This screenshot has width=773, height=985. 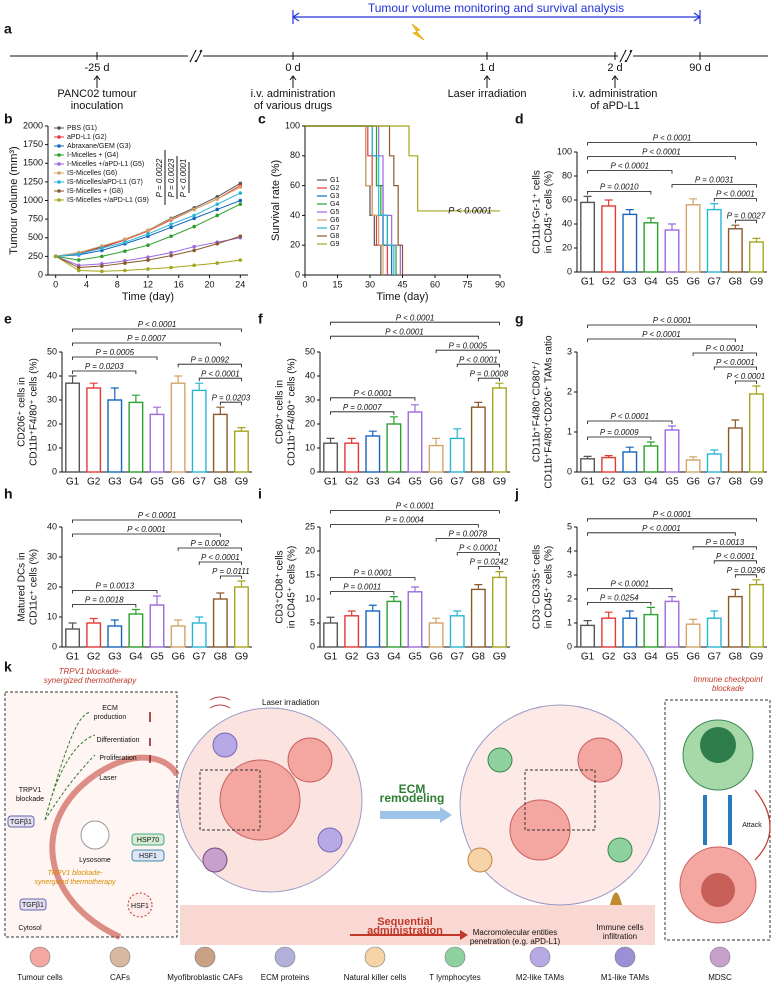 I want to click on legend-label: T lymphocytes, so click(x=454, y=977).